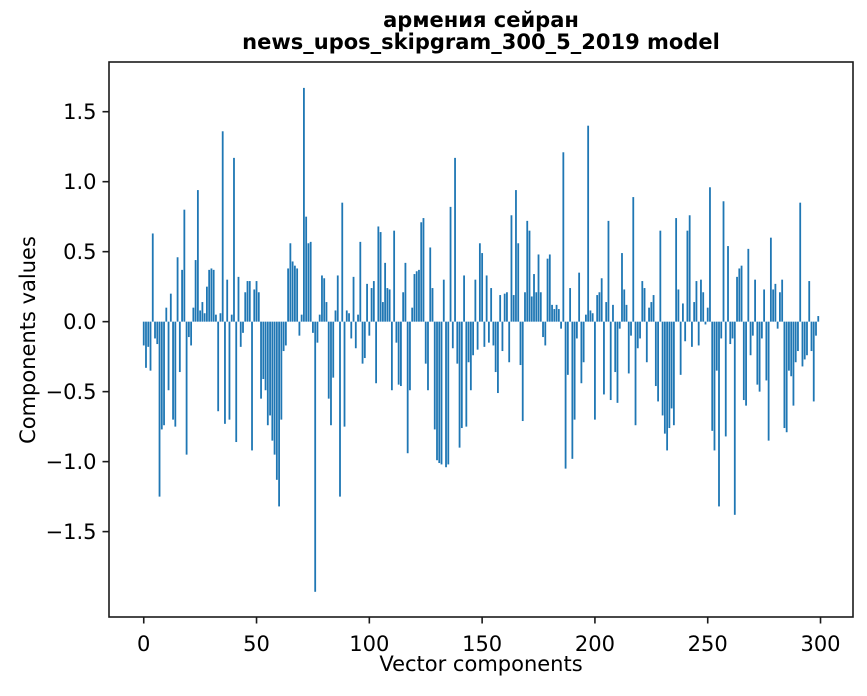 The image size is (867, 696). I want to click on y-tick-label: −1.0, so click(71, 462).